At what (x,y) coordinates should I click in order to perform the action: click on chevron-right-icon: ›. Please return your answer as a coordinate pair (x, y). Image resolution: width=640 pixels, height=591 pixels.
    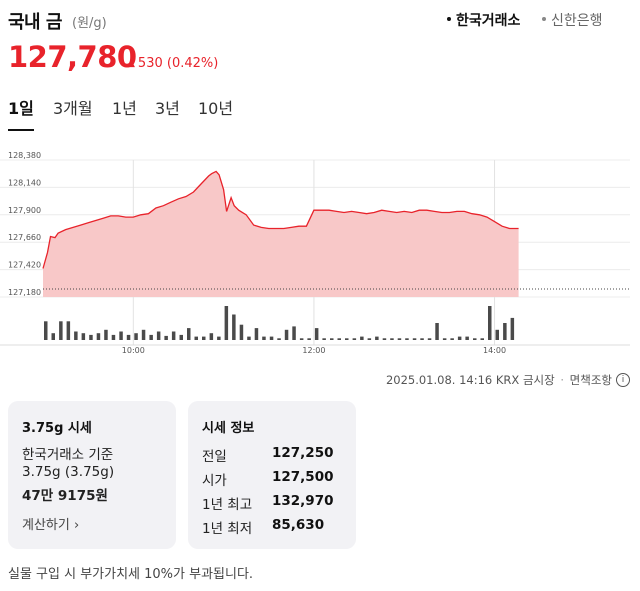
    Looking at the image, I should click on (76, 525).